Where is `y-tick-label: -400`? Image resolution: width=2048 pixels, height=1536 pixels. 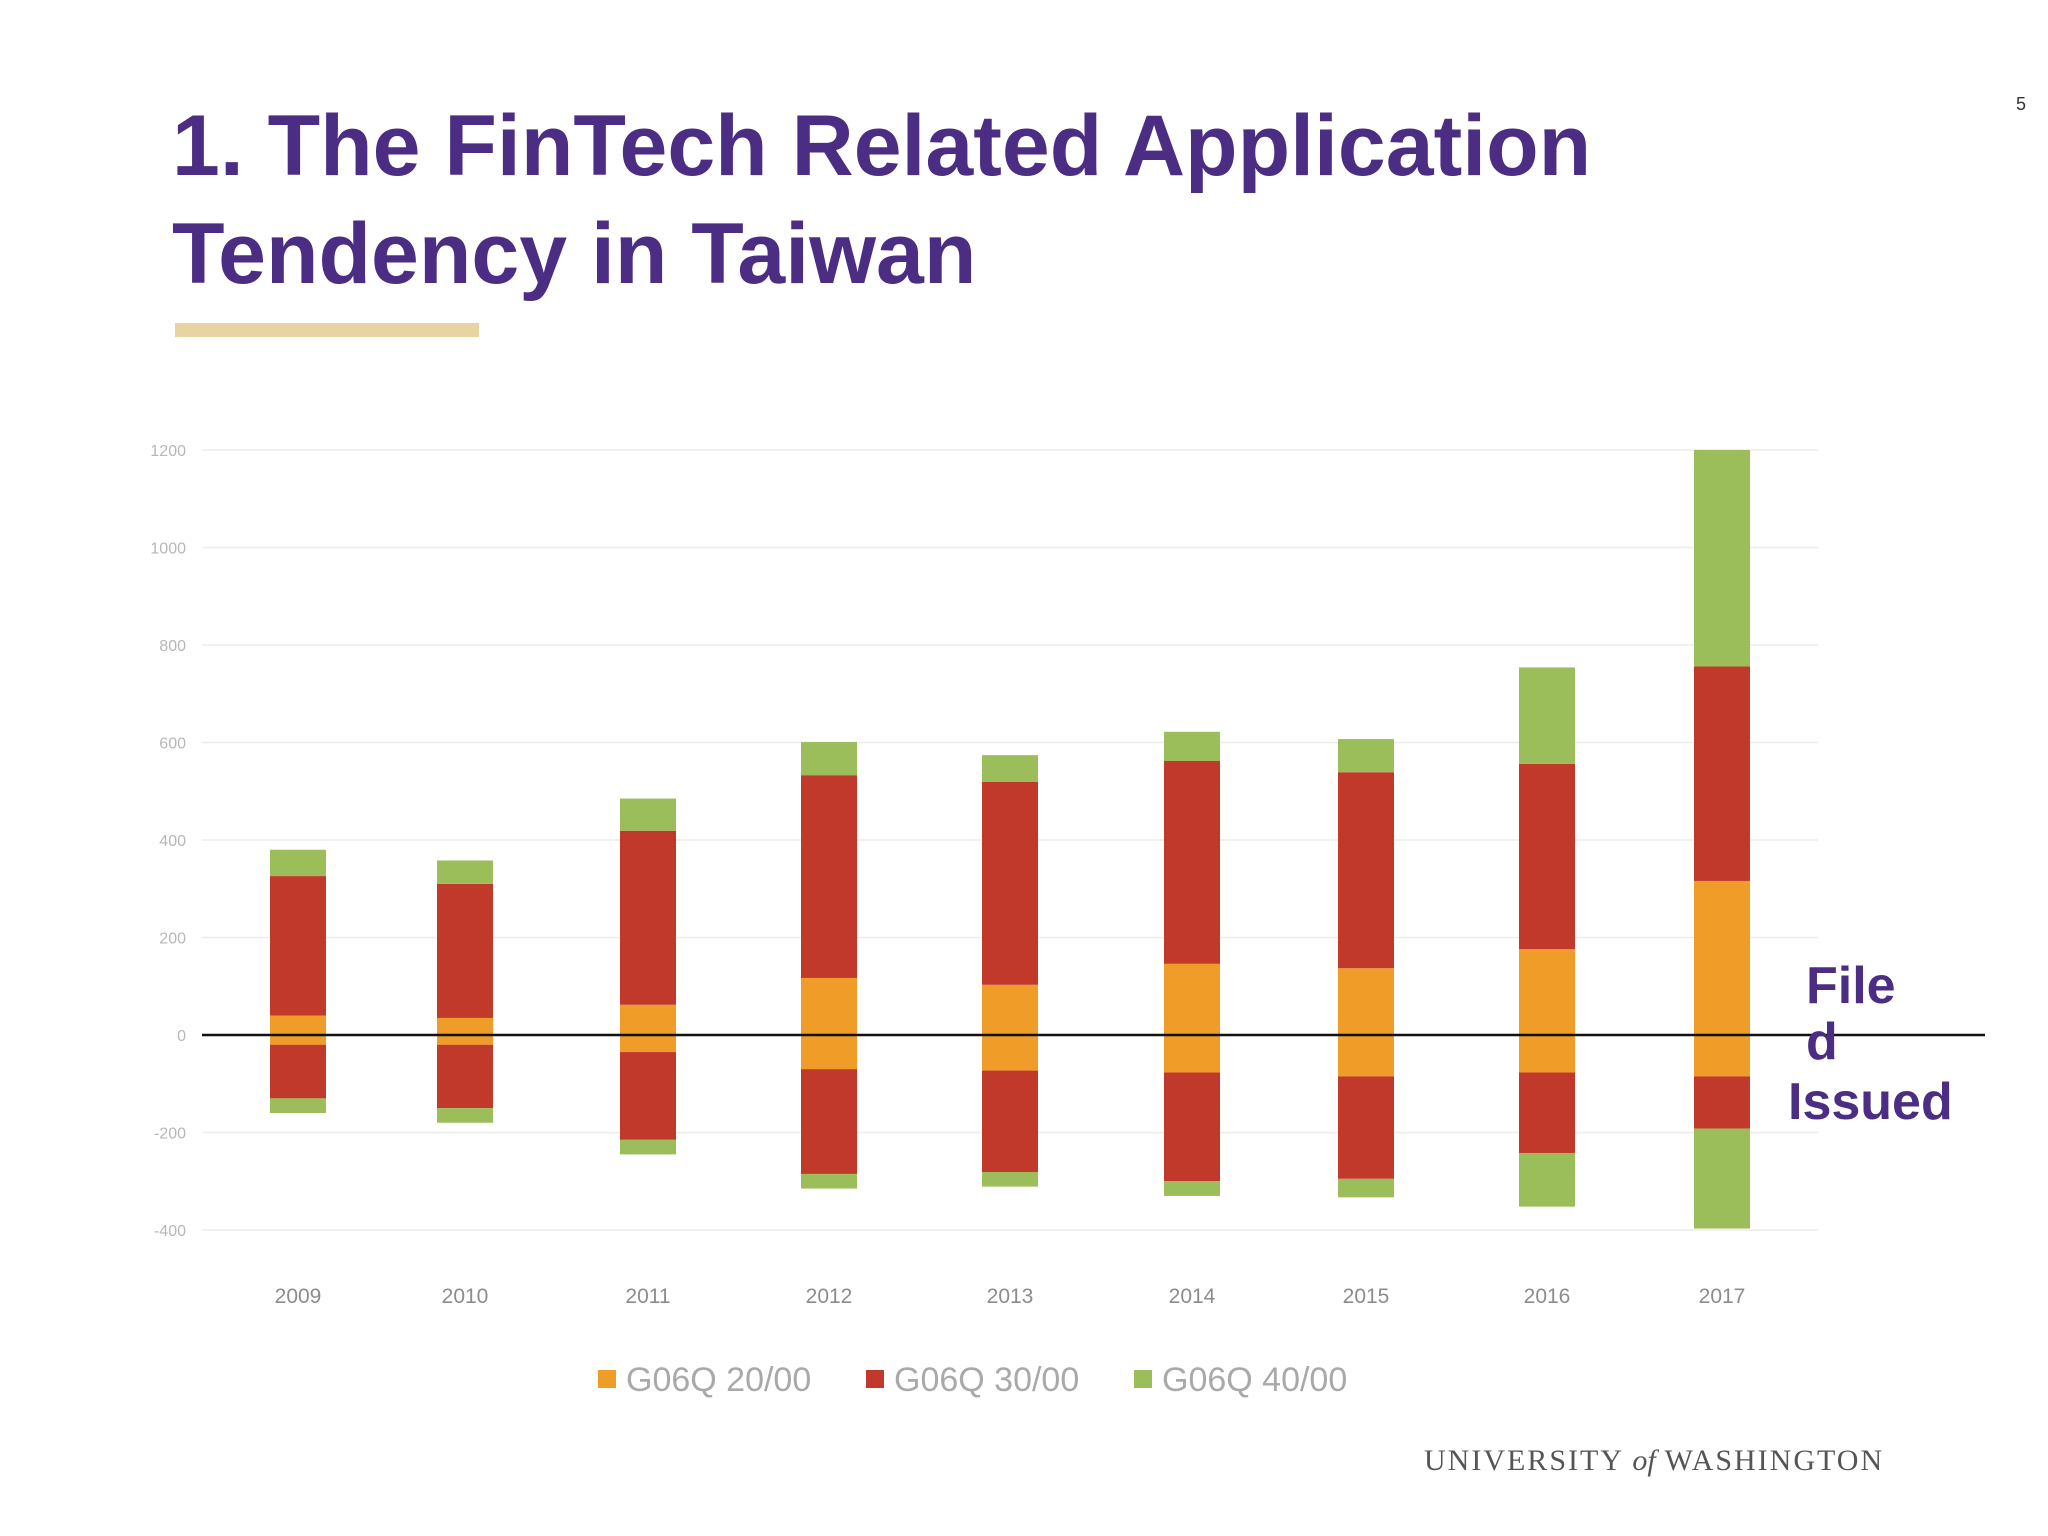
y-tick-label: -400 is located at coordinates (170, 1231).